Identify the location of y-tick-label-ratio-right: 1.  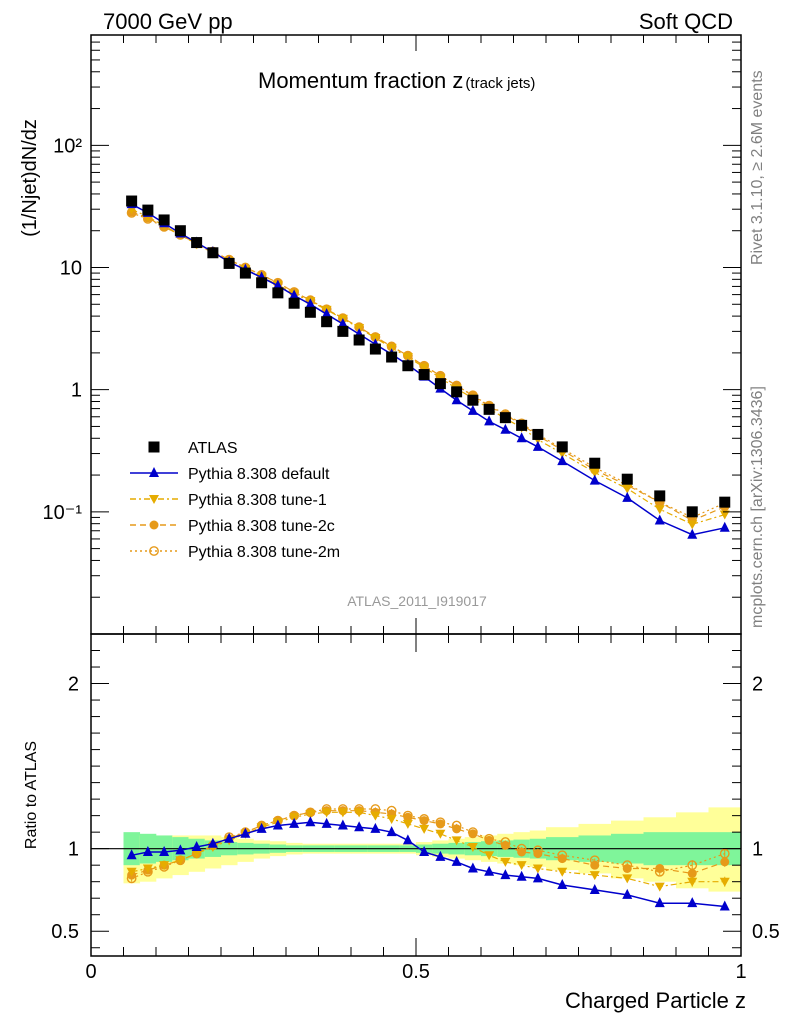
(757, 850).